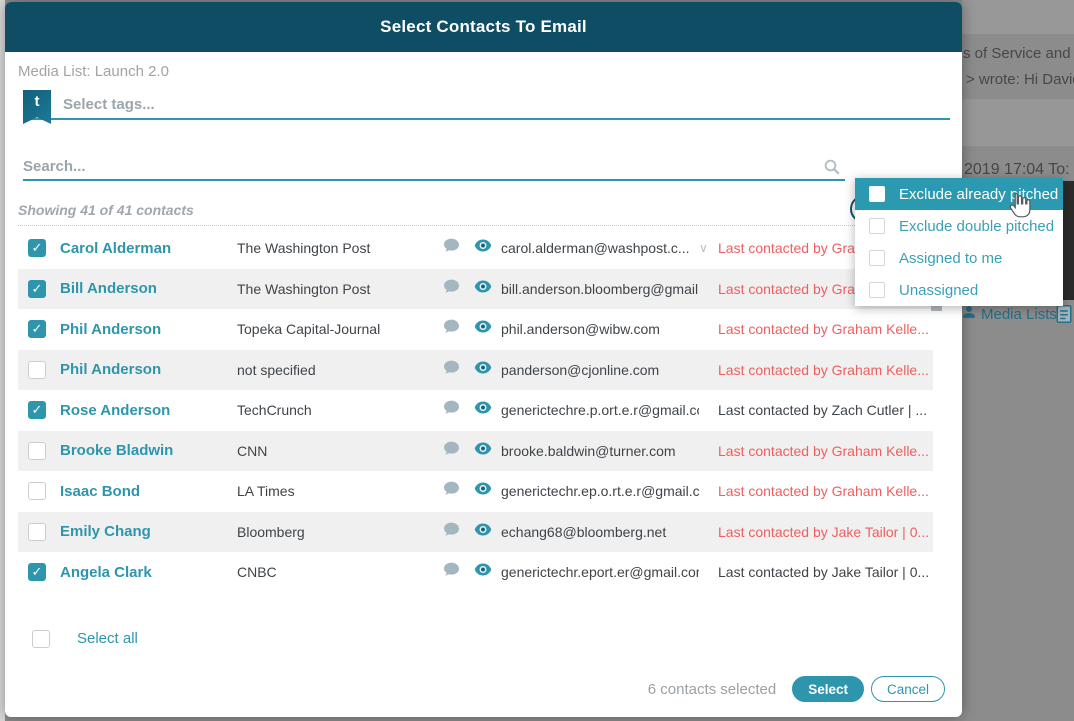 The height and width of the screenshot is (721, 1074). I want to click on contact-outlet: Topeka Capital-Journal, so click(309, 329).